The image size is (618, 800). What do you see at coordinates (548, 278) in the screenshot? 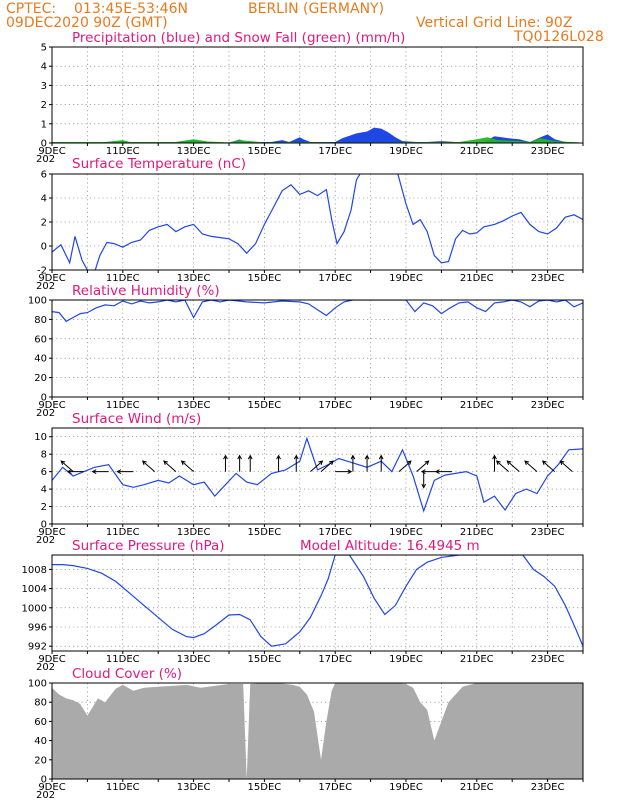
I see `temp-xtick-label: 23DEC` at bounding box center [548, 278].